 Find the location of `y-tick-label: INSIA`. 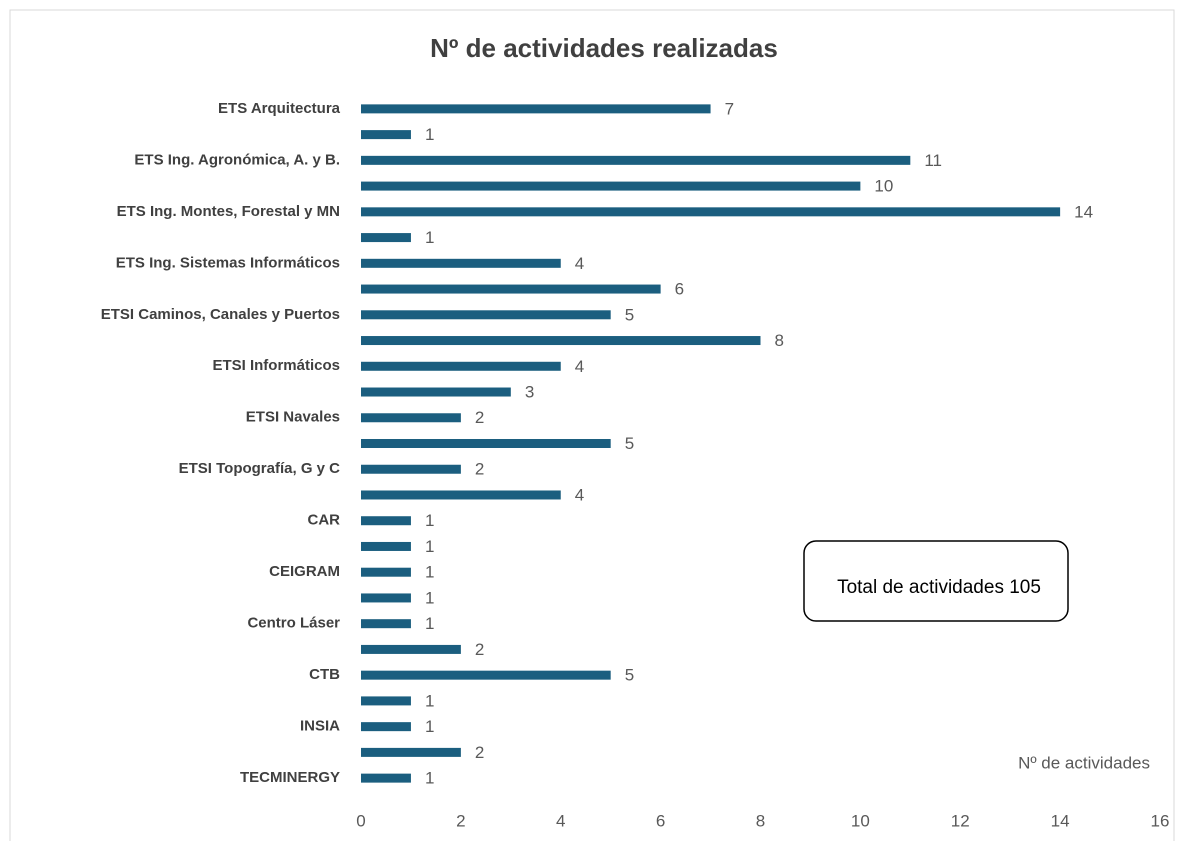

y-tick-label: INSIA is located at coordinates (320, 726).